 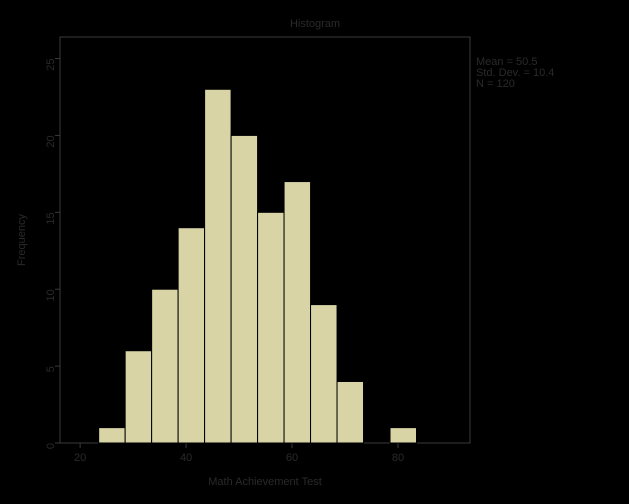 What do you see at coordinates (80, 458) in the screenshot?
I see `x-tick-label: 20` at bounding box center [80, 458].